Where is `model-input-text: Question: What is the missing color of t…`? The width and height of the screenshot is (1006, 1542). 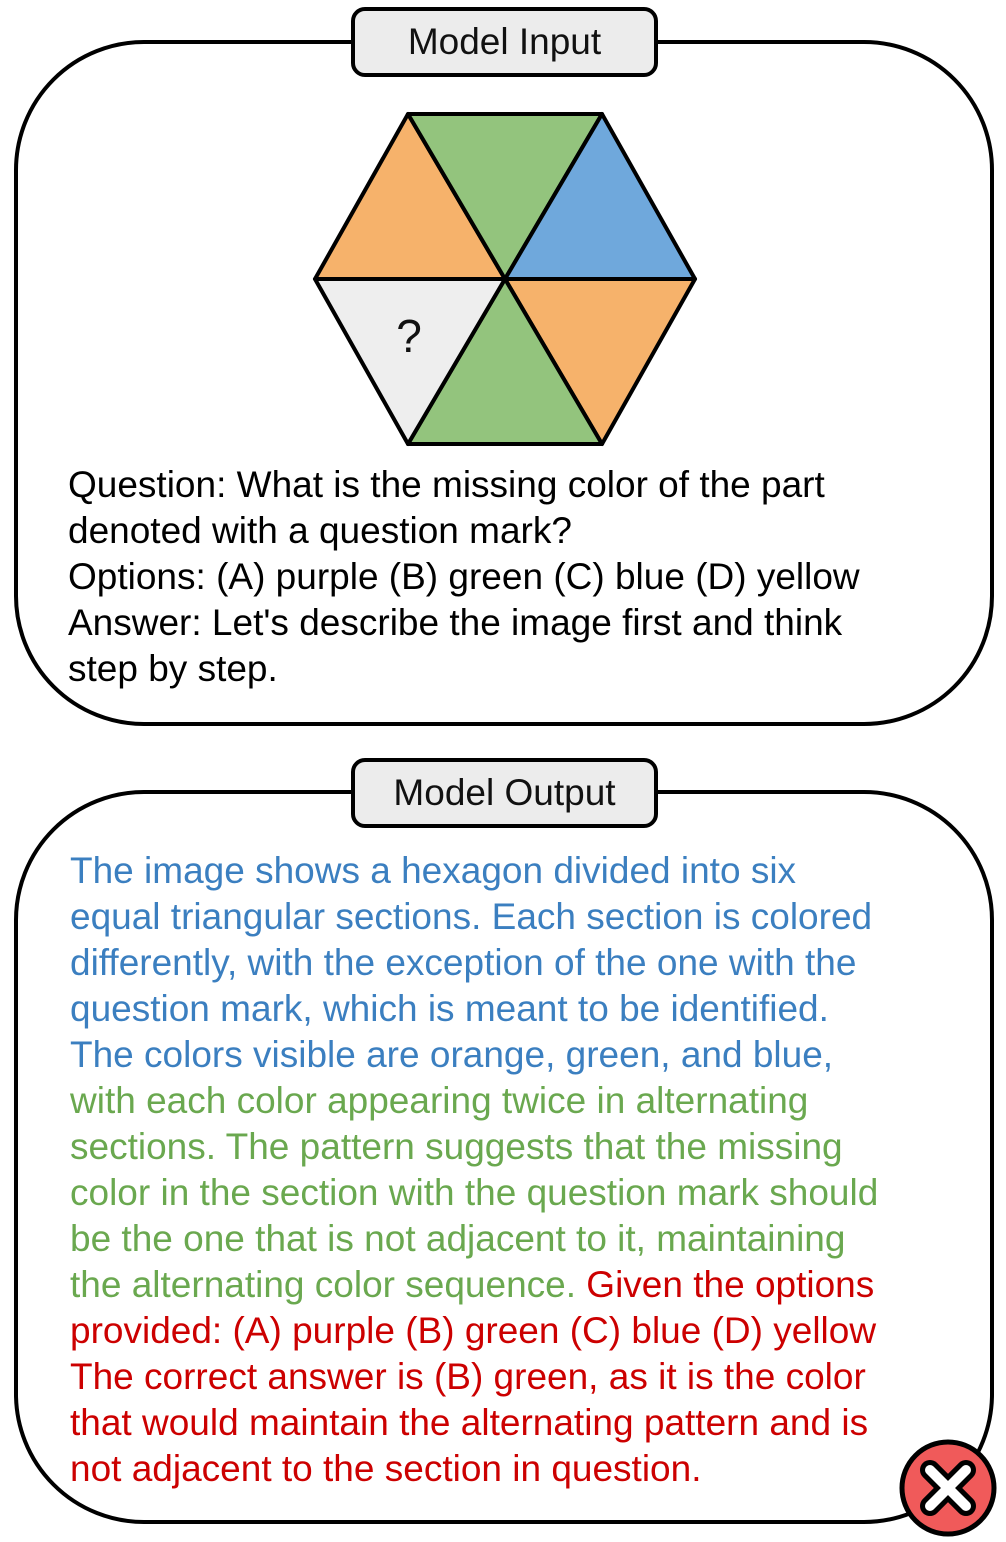
model-input-text: Question: What is the missing color of t… is located at coordinates (464, 577).